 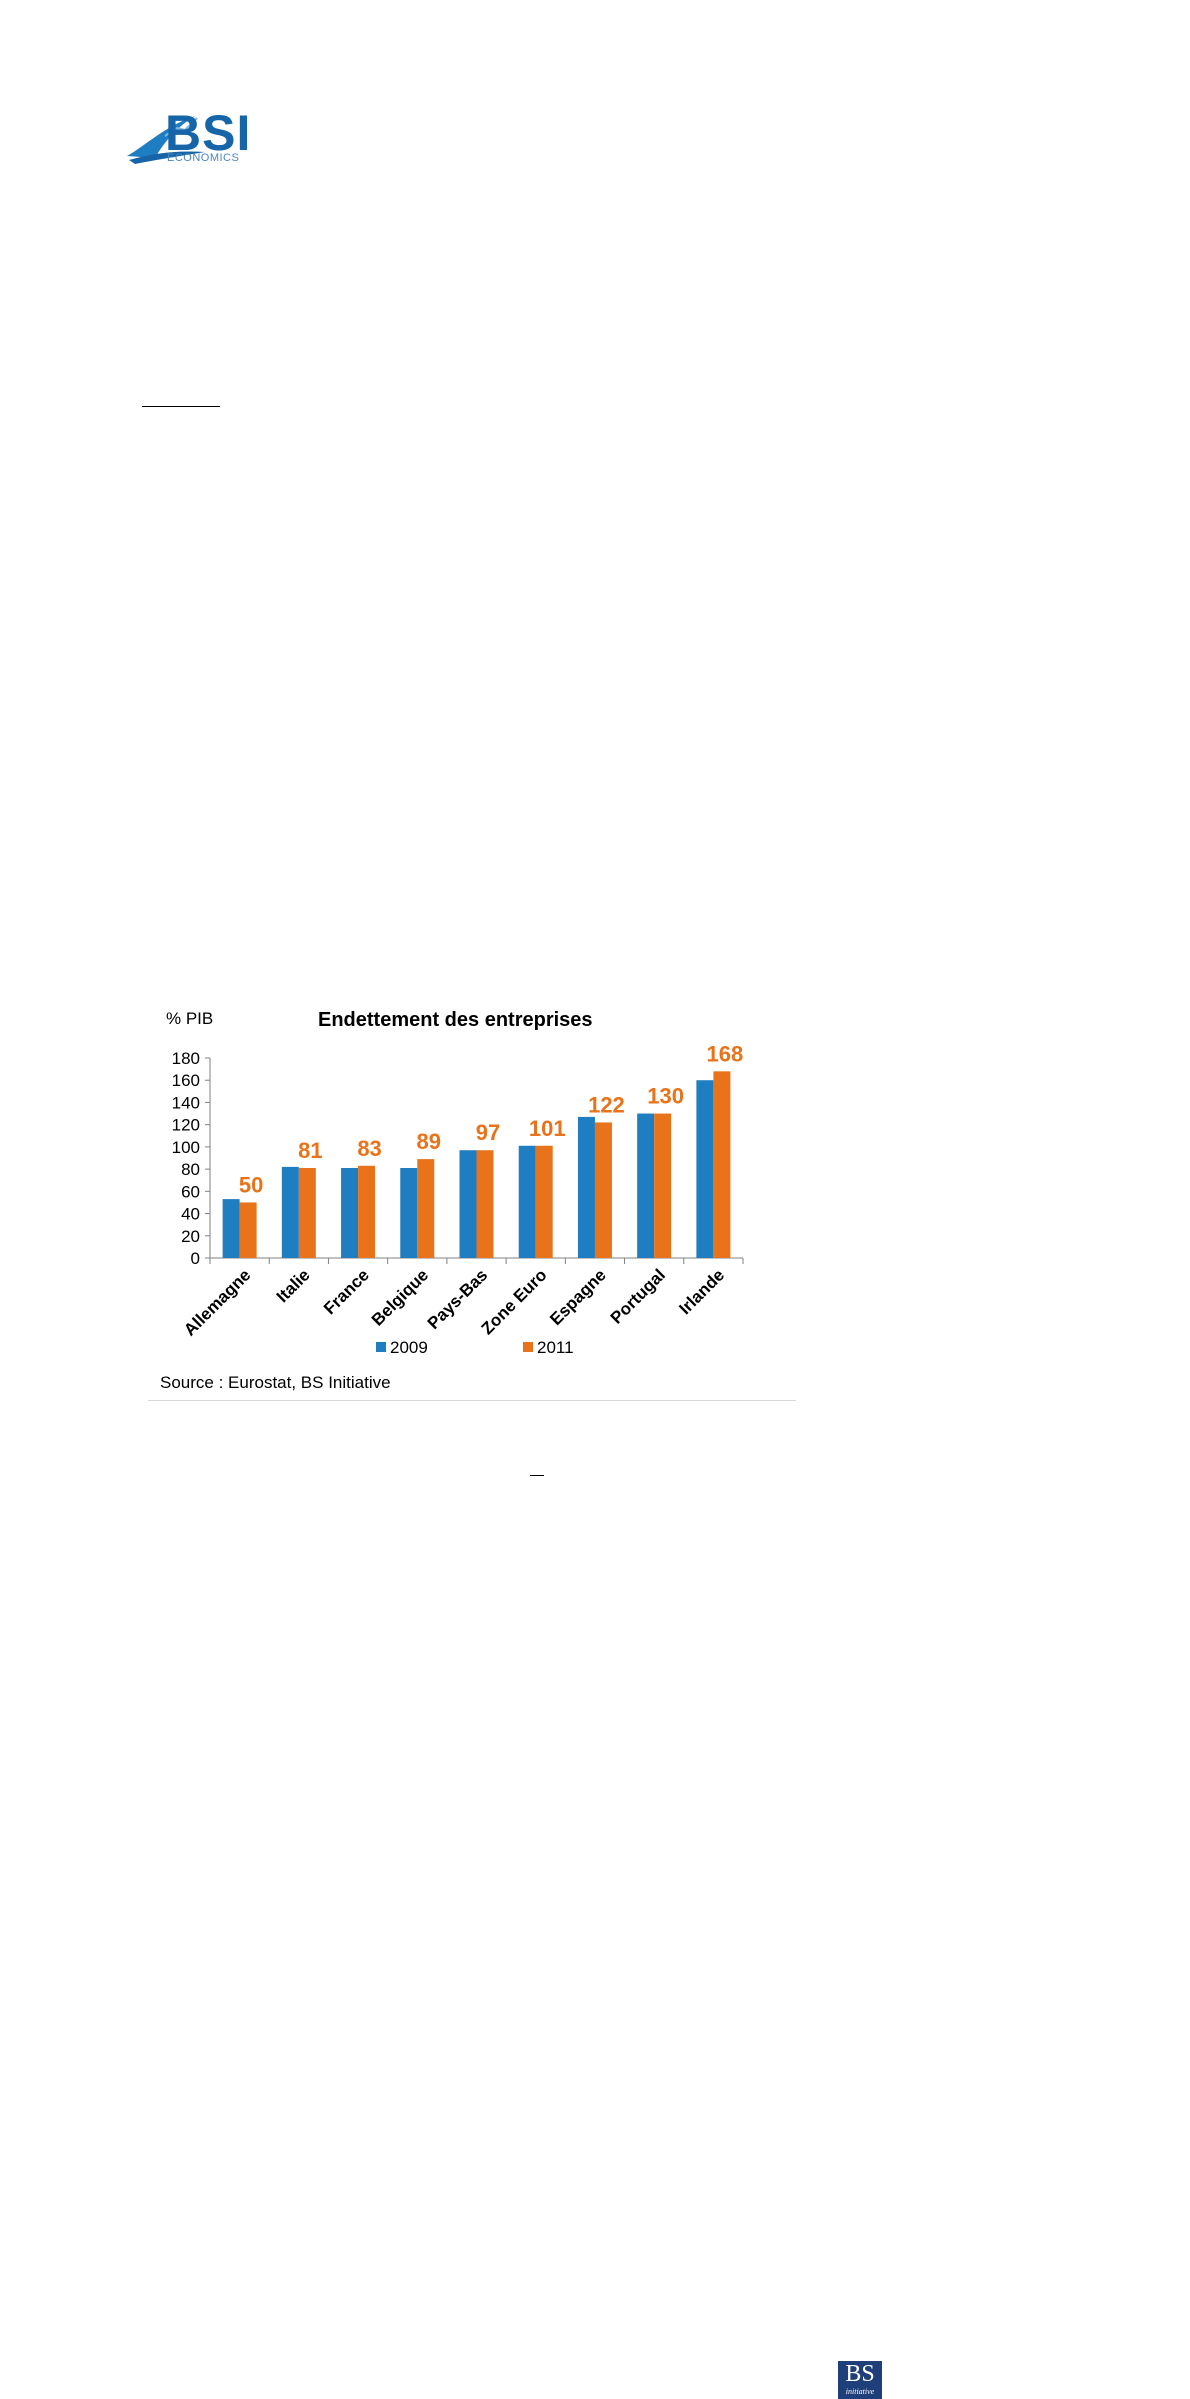 I want to click on y-tick-label: 40, so click(x=190, y=1214).